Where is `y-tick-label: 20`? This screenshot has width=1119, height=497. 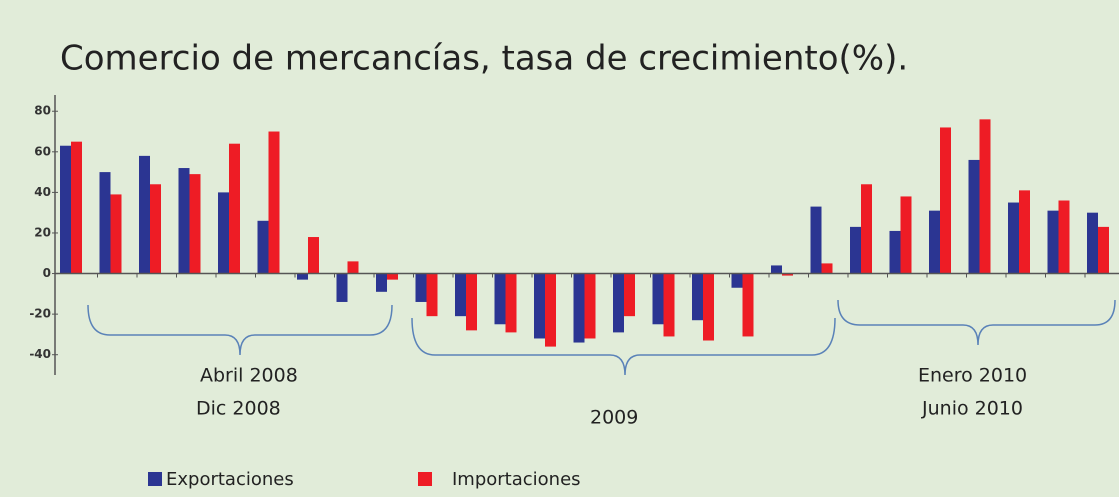 y-tick-label: 20 is located at coordinates (42, 232).